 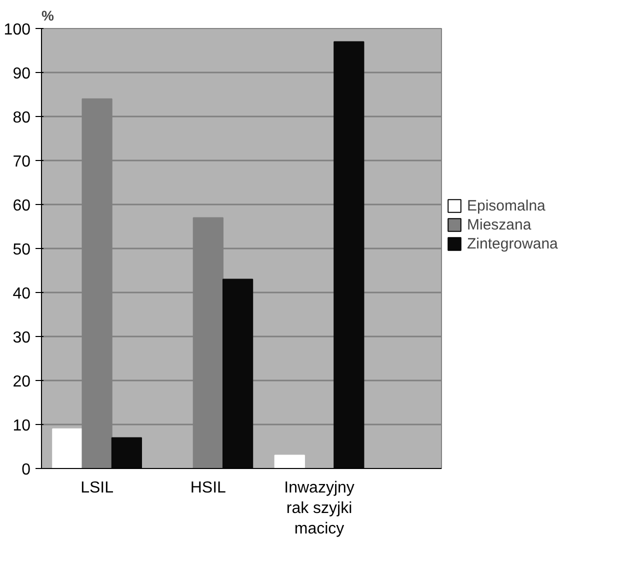 I want to click on y-tick-label: 20, so click(x=21, y=382).